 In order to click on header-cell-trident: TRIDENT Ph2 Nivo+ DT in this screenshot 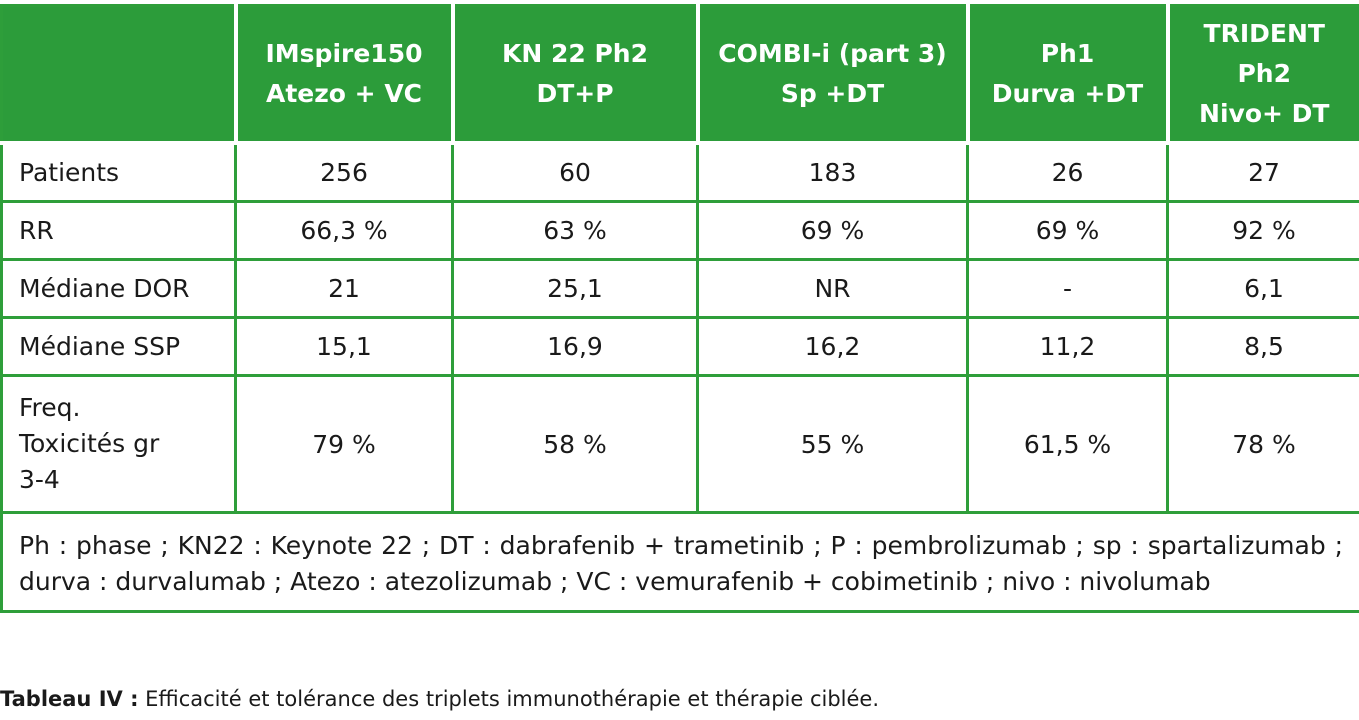, I will do `click(1263, 74)`.